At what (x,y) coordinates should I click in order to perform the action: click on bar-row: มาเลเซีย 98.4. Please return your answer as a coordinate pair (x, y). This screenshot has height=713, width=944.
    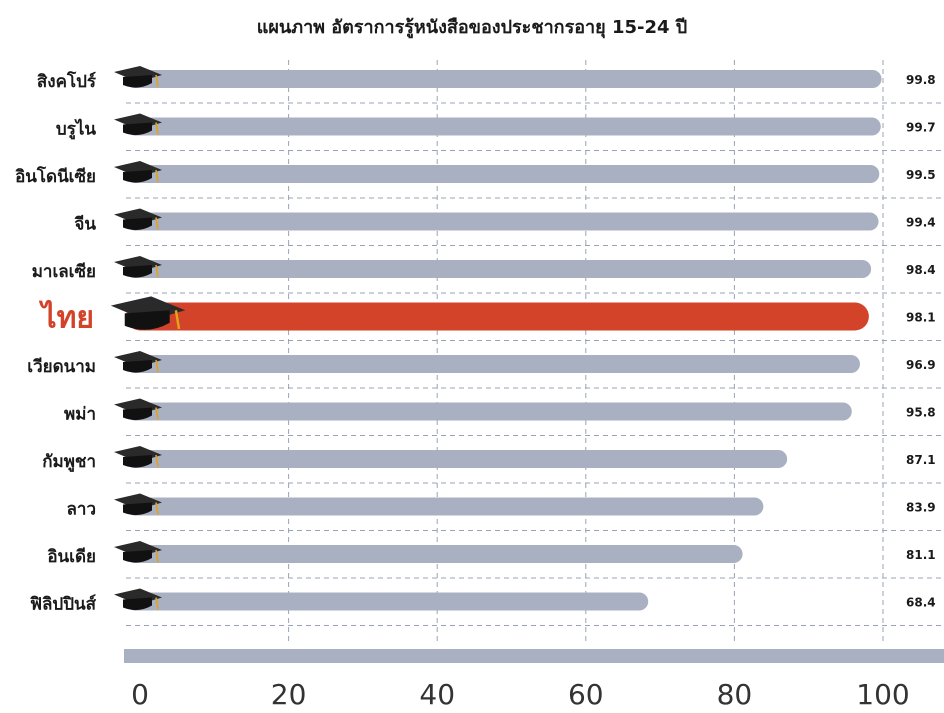
    Looking at the image, I should click on (484, 269).